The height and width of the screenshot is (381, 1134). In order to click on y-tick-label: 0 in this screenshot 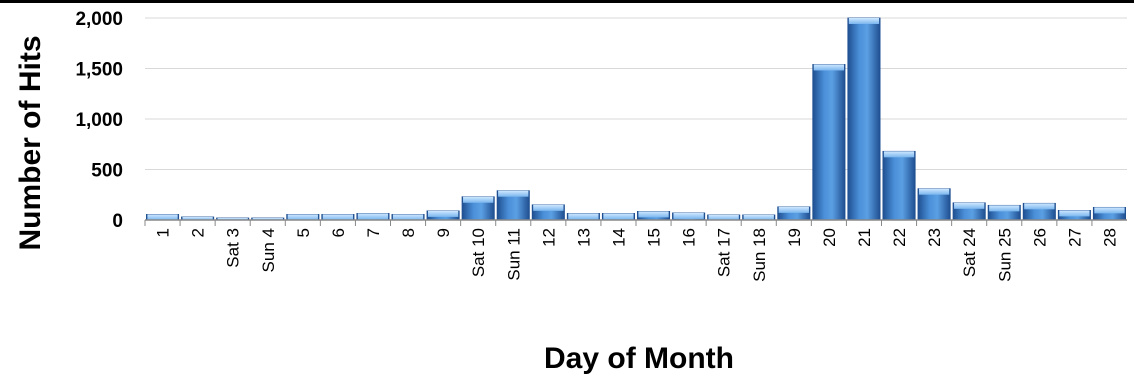, I will do `click(117, 221)`.